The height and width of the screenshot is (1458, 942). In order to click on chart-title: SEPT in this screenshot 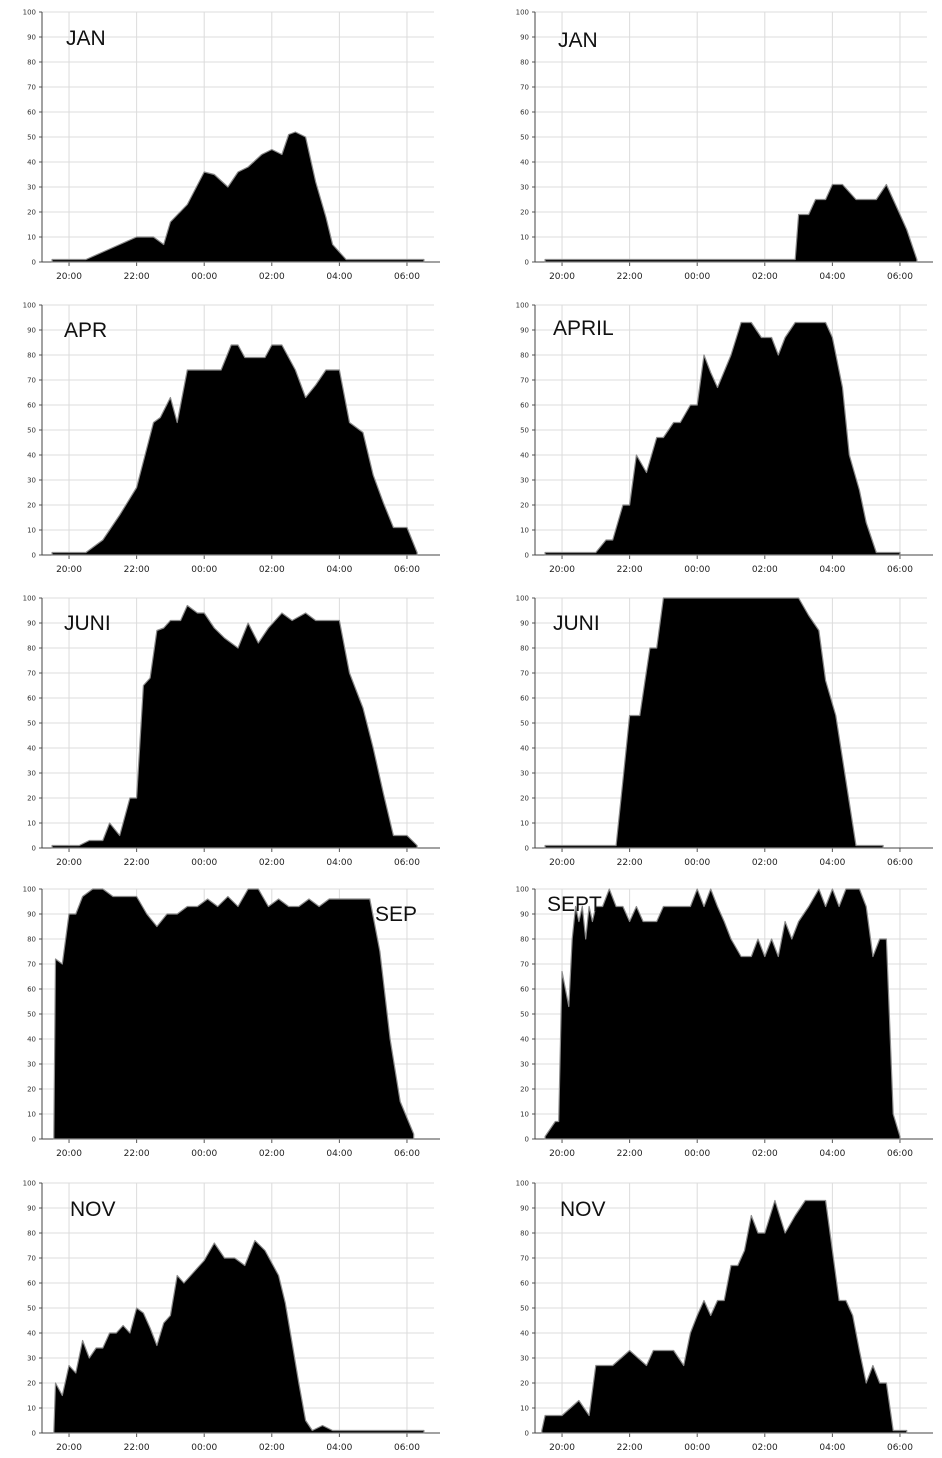, I will do `click(574, 904)`.